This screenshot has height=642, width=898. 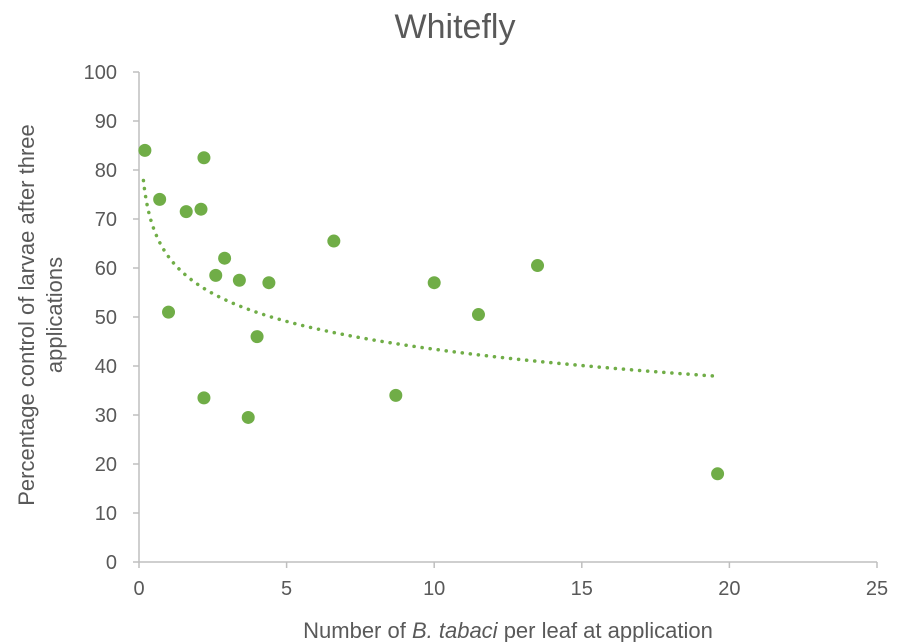 I want to click on chart-title: Whitefly, so click(x=455, y=27).